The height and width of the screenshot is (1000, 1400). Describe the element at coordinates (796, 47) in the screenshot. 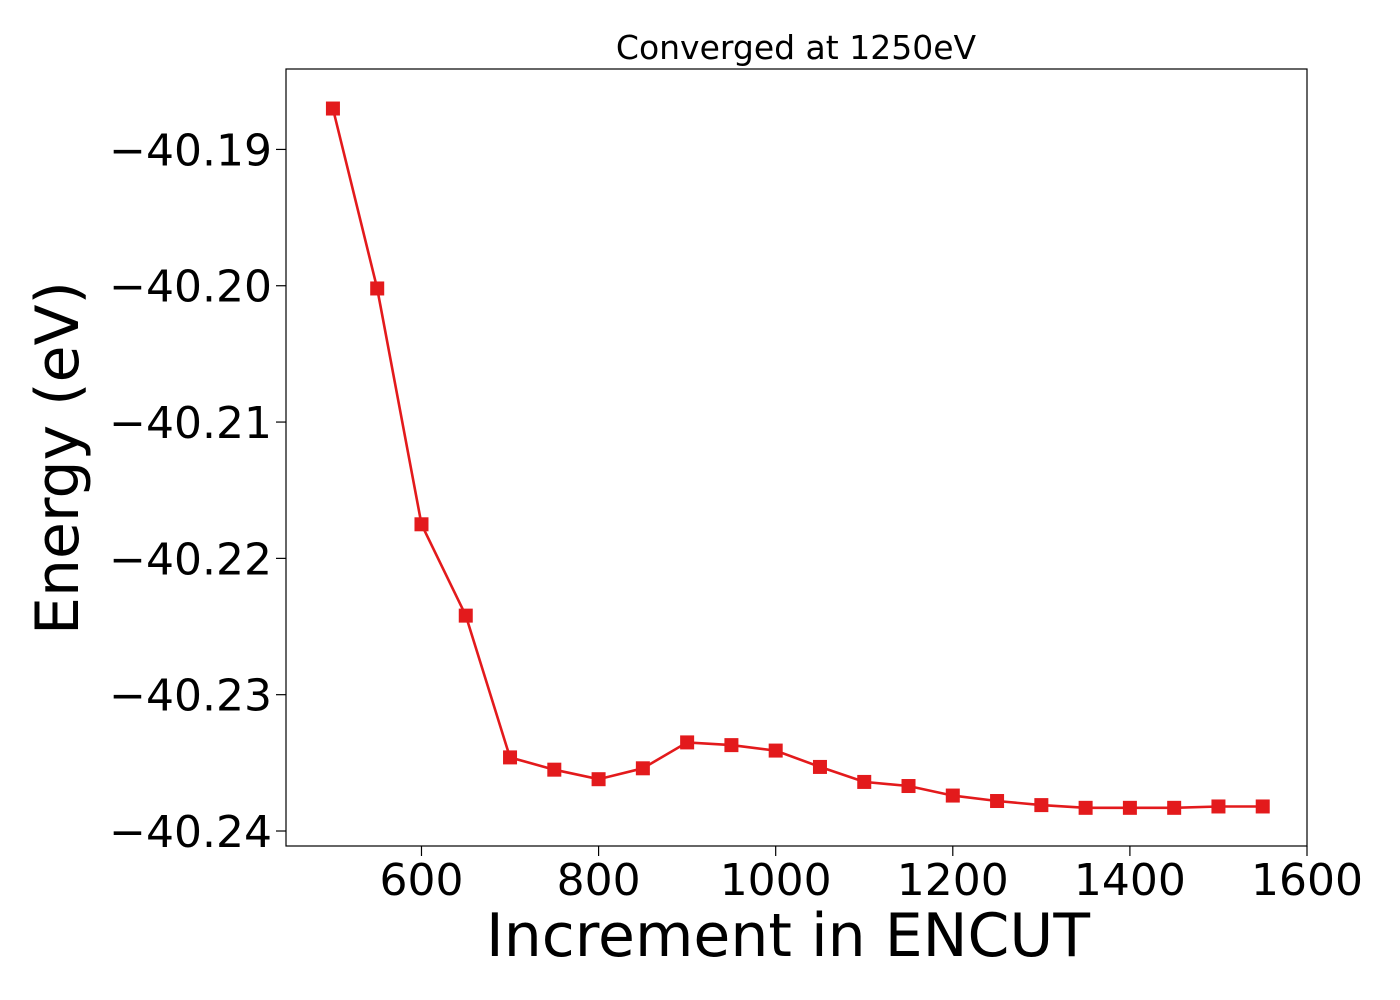

I see `chart-title: Converged at 1250eV` at that location.